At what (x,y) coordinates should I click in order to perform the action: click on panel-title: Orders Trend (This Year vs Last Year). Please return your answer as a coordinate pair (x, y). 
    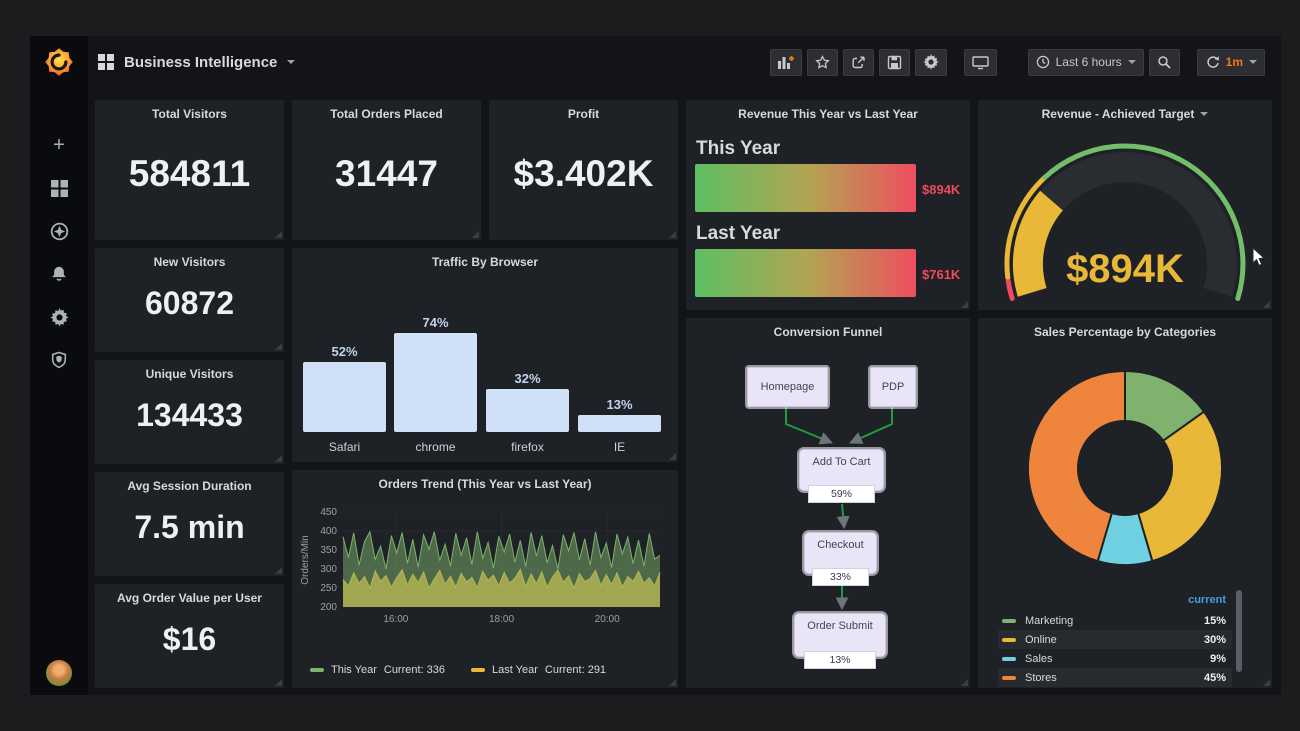
    Looking at the image, I should click on (485, 484).